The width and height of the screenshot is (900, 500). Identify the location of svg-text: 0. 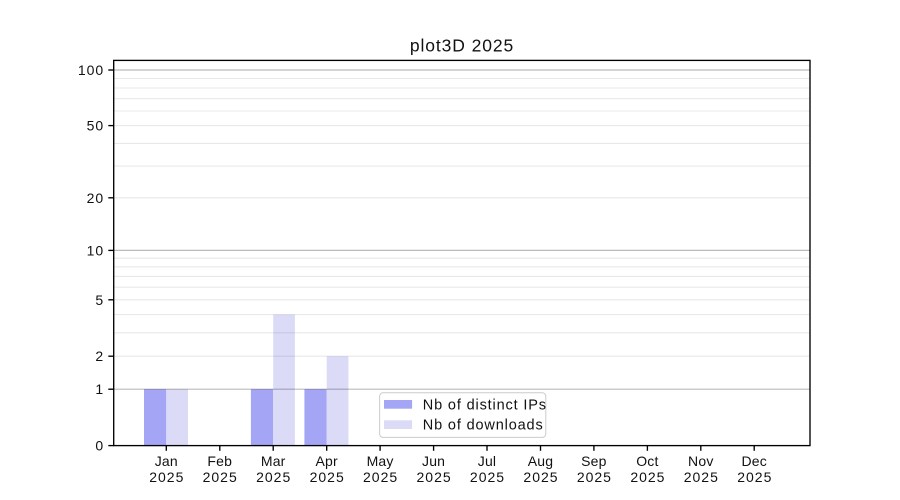
(99, 446).